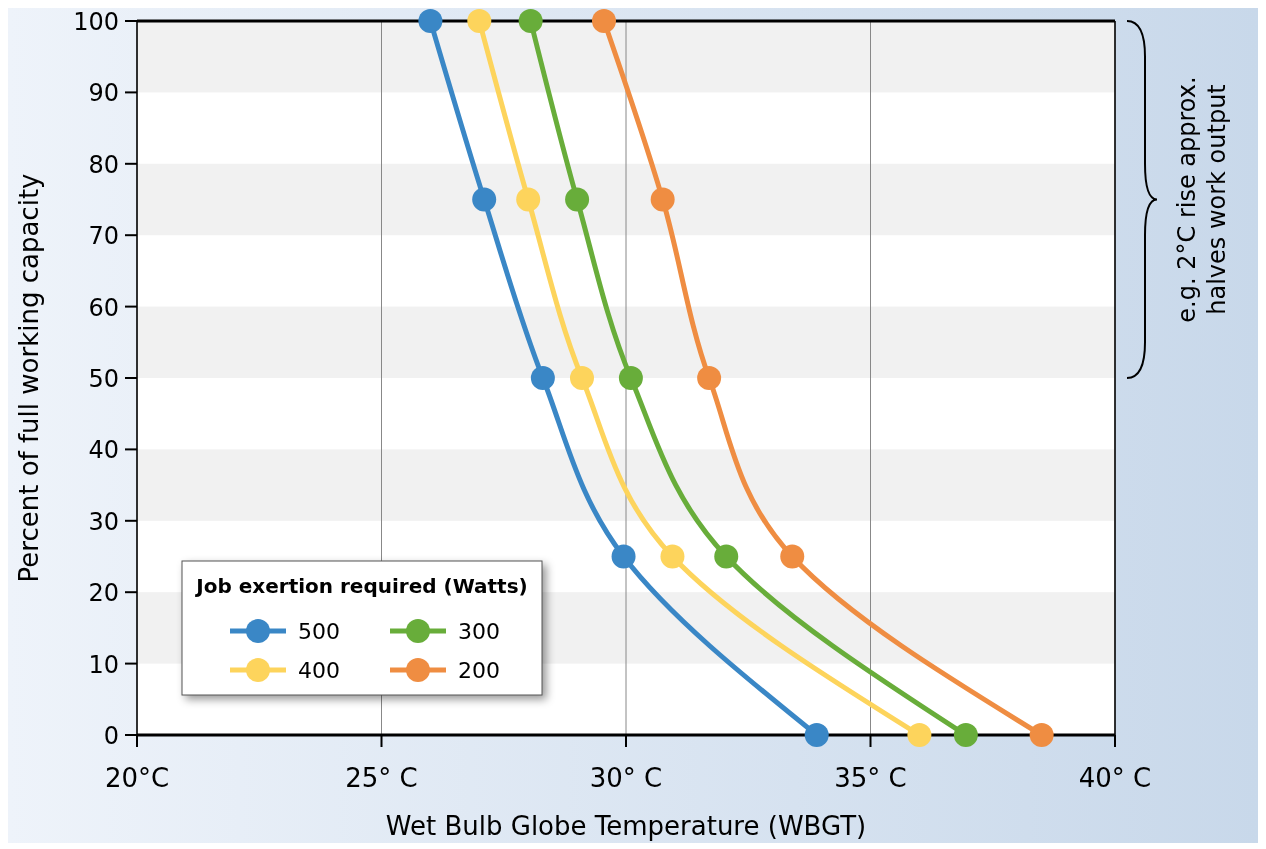 This screenshot has height=849, width=1266. Describe the element at coordinates (103, 593) in the screenshot. I see `y-tick-label: 20` at that location.